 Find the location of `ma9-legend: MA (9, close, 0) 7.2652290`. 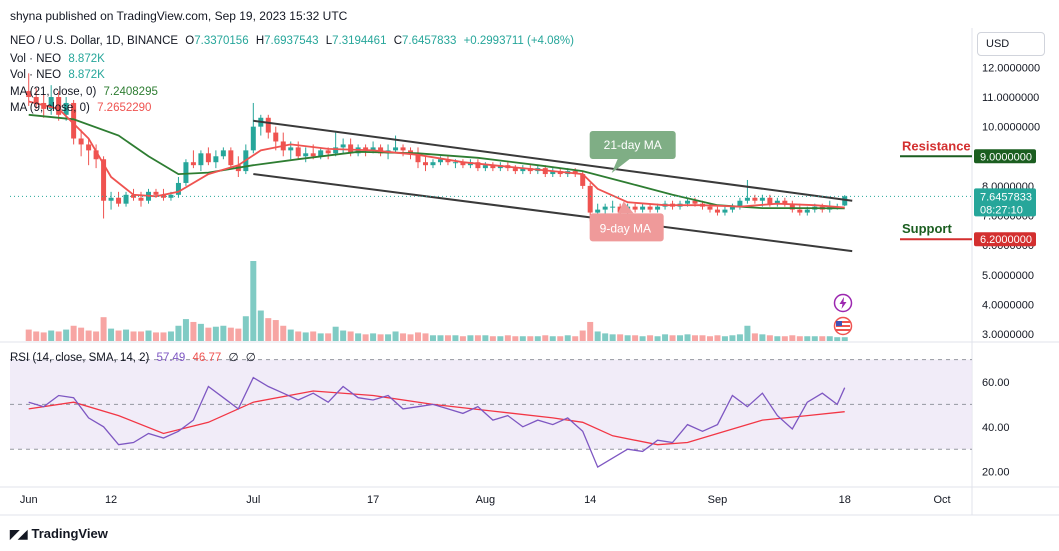

ma9-legend: MA (9, close, 0) 7.2652290 is located at coordinates (82, 108).